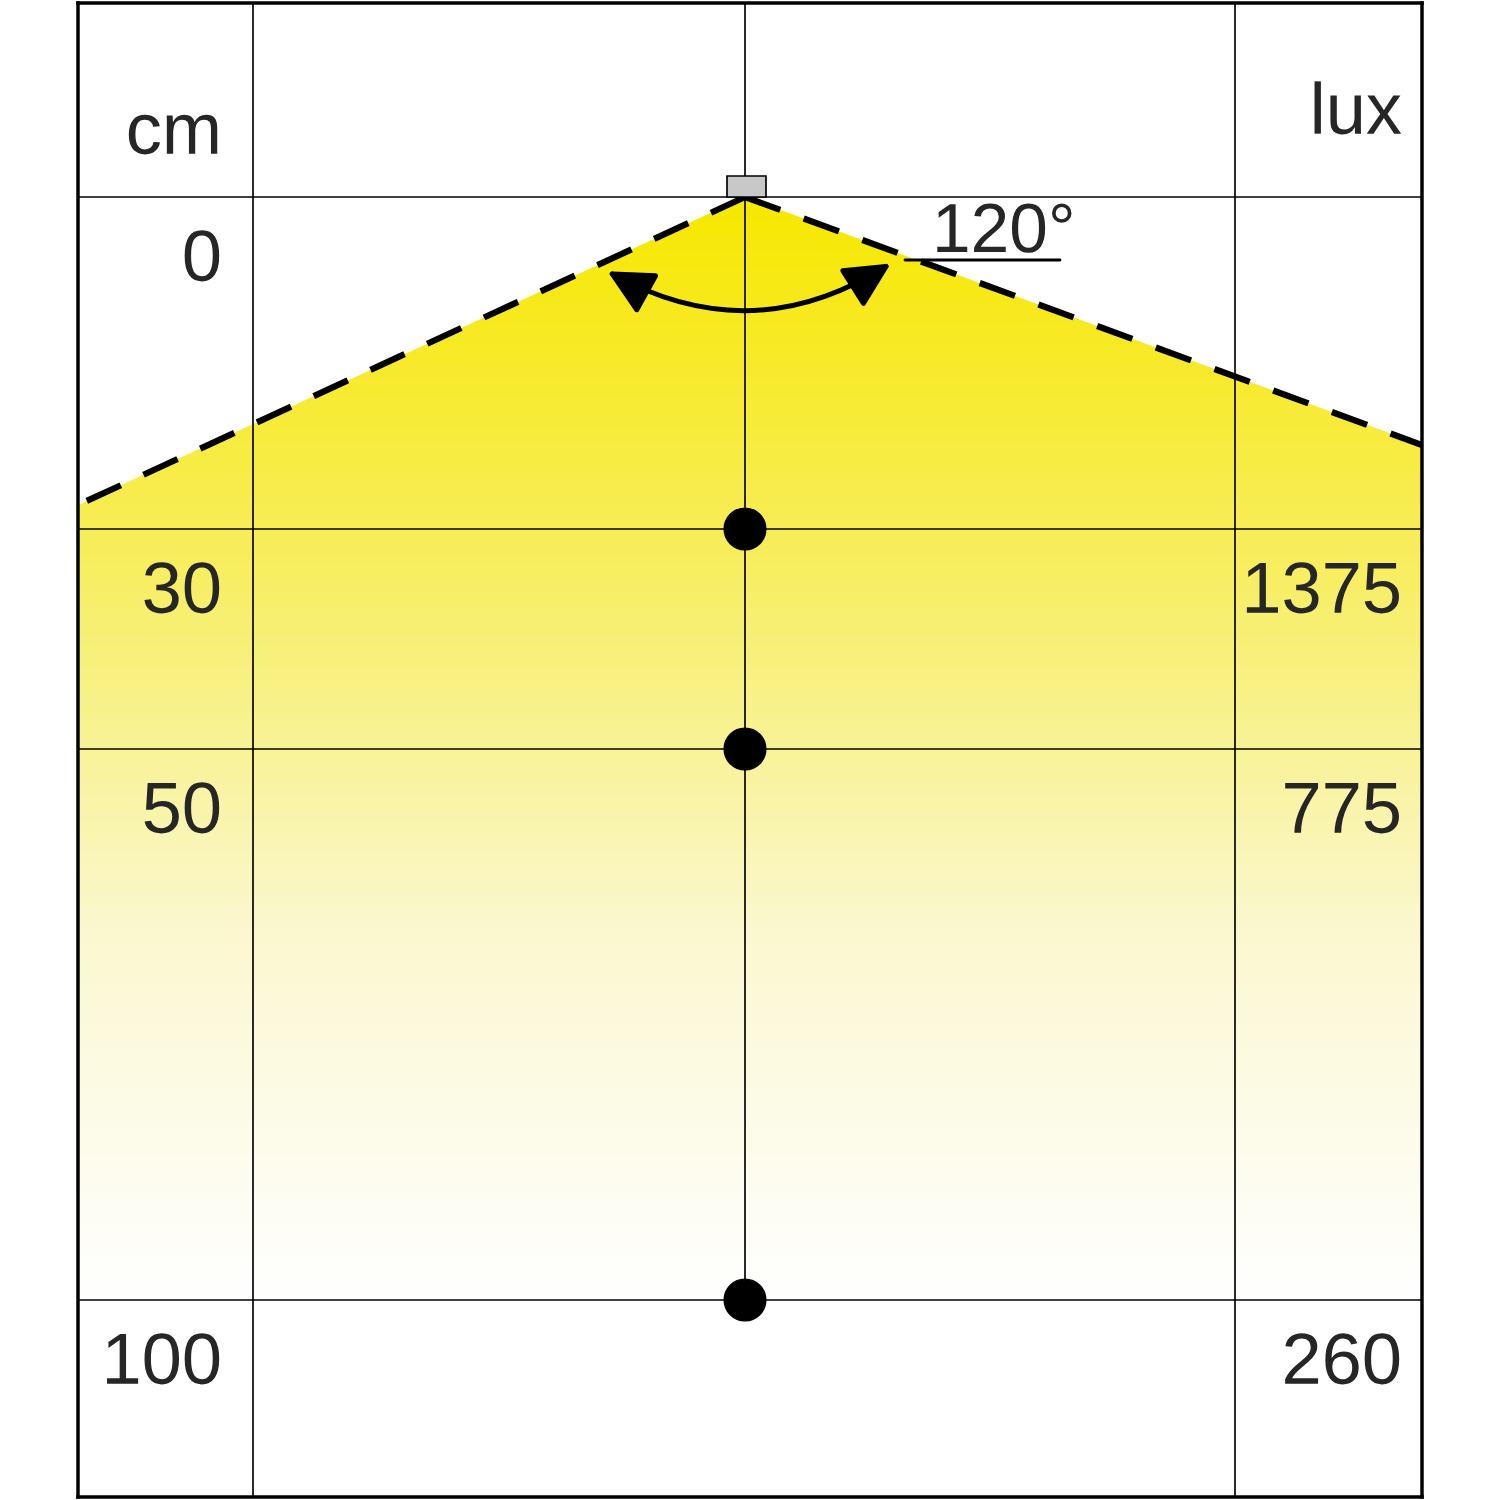 The image size is (1500, 1500). What do you see at coordinates (202, 256) in the screenshot?
I see `category-label: 0` at bounding box center [202, 256].